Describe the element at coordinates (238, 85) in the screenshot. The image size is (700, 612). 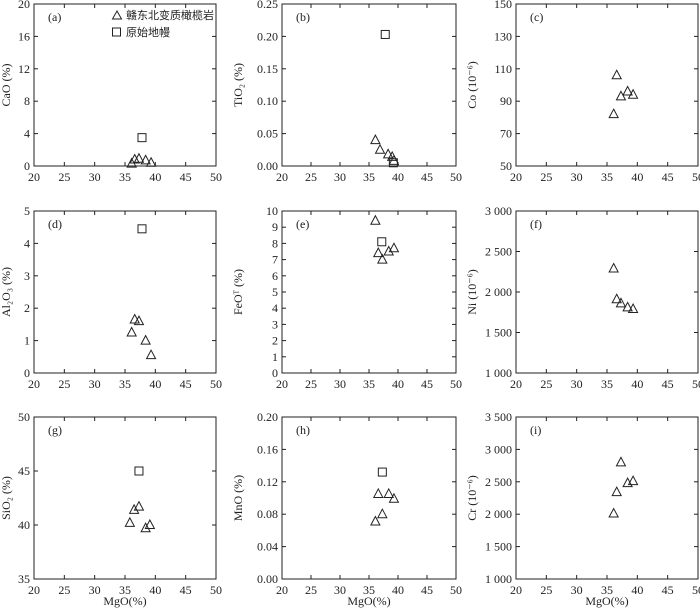
I see `y-axis-title: TiO₂ (%)` at that location.